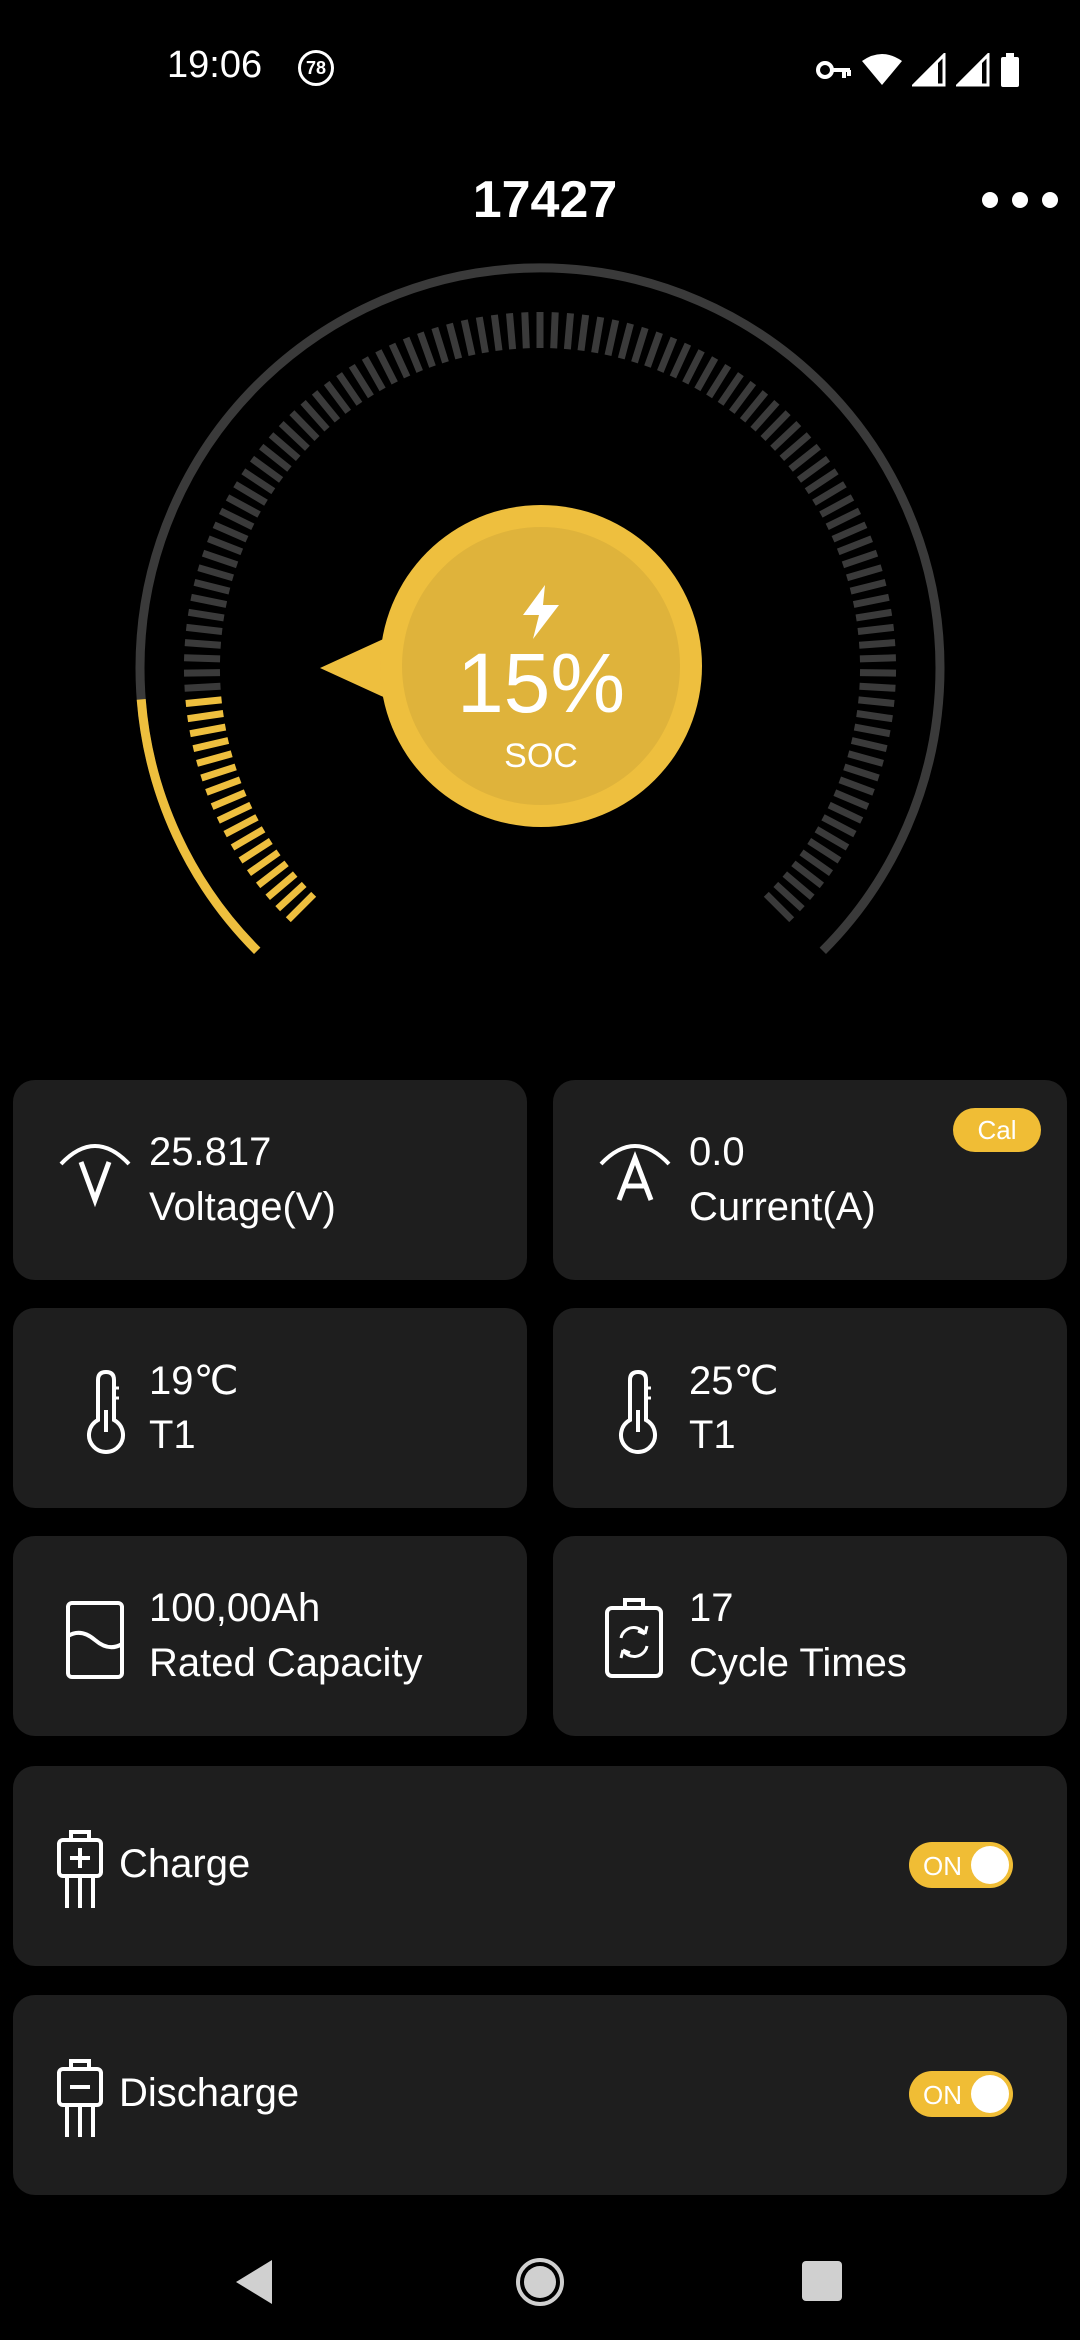 Image resolution: width=1080 pixels, height=2340 pixels. What do you see at coordinates (355, 668) in the screenshot?
I see `soc-pointer` at bounding box center [355, 668].